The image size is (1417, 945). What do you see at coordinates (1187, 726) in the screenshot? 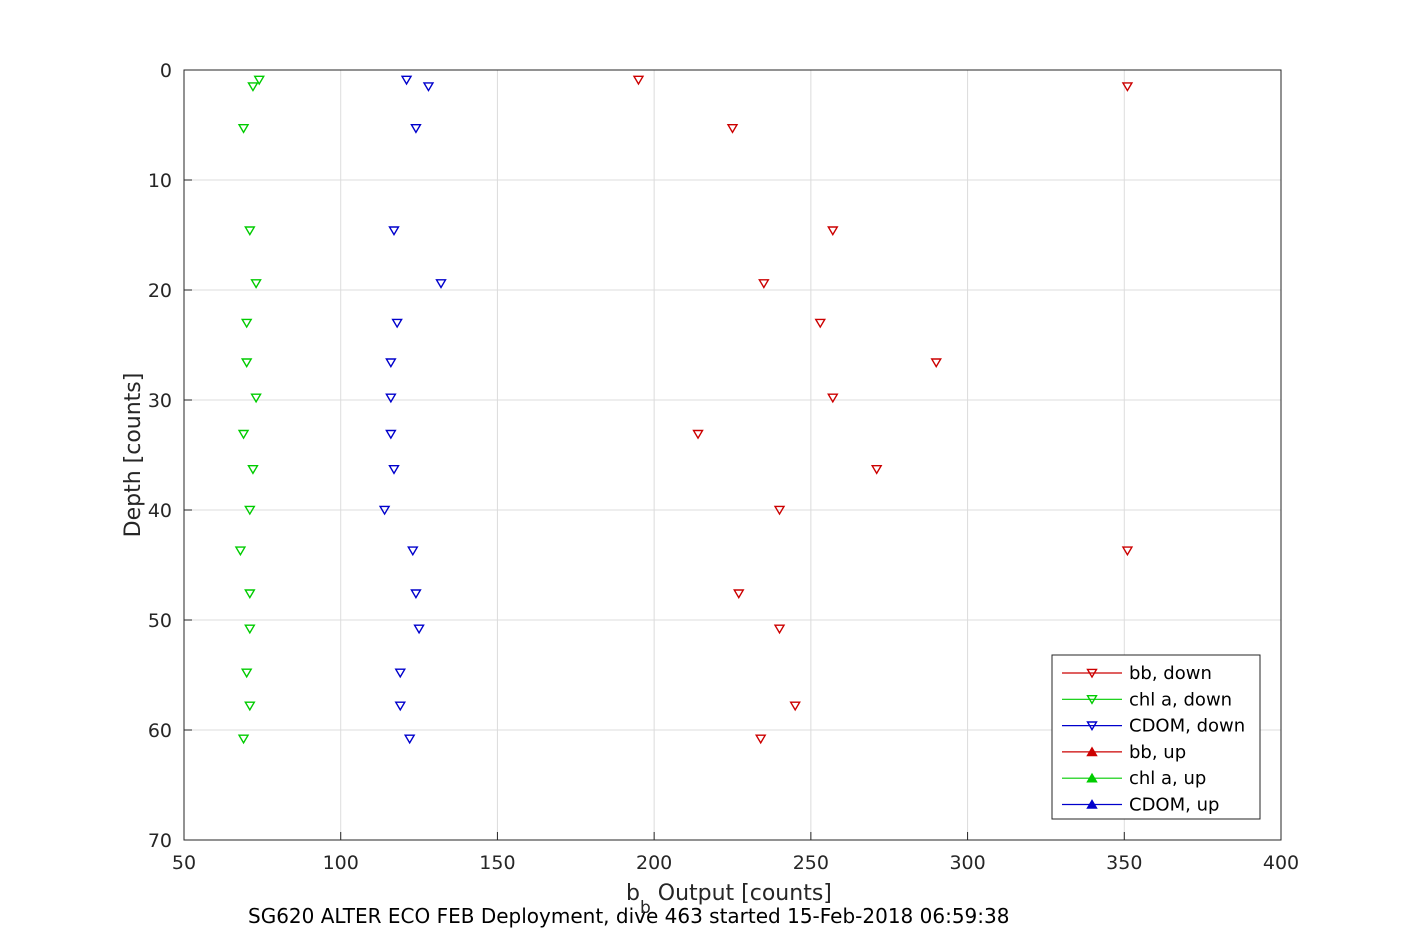
I see `legend-label: CDOM, down` at bounding box center [1187, 726].